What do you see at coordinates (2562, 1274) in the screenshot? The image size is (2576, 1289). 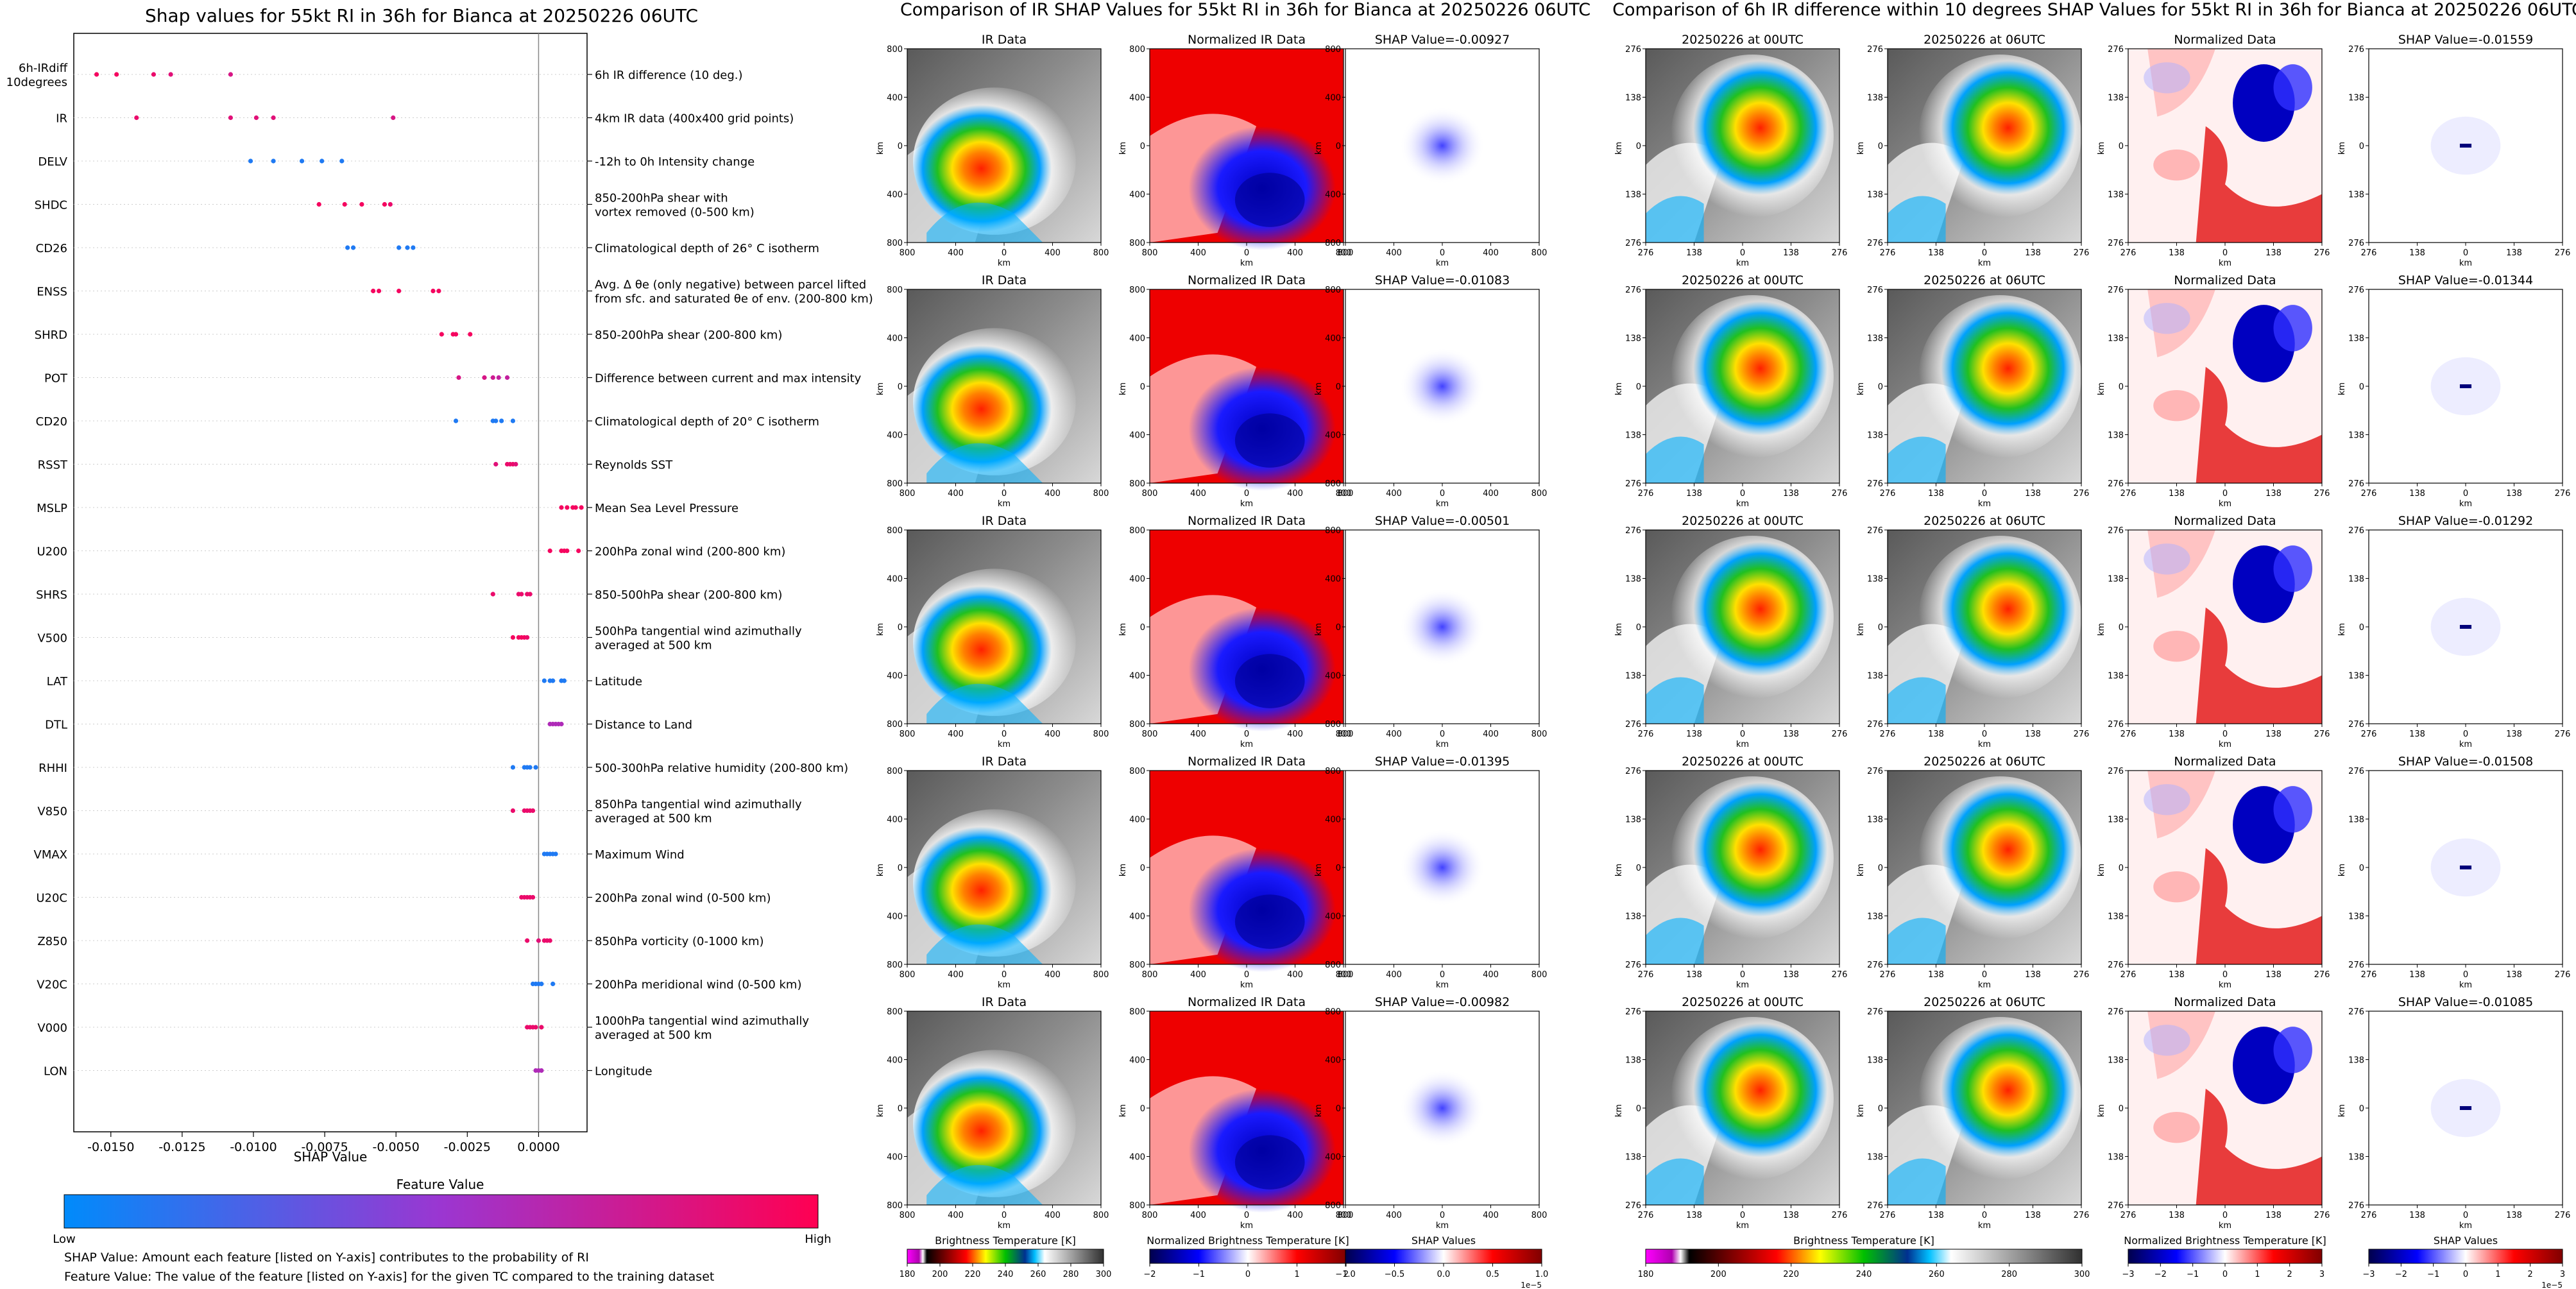 I see `colorbar-tick: 3` at bounding box center [2562, 1274].